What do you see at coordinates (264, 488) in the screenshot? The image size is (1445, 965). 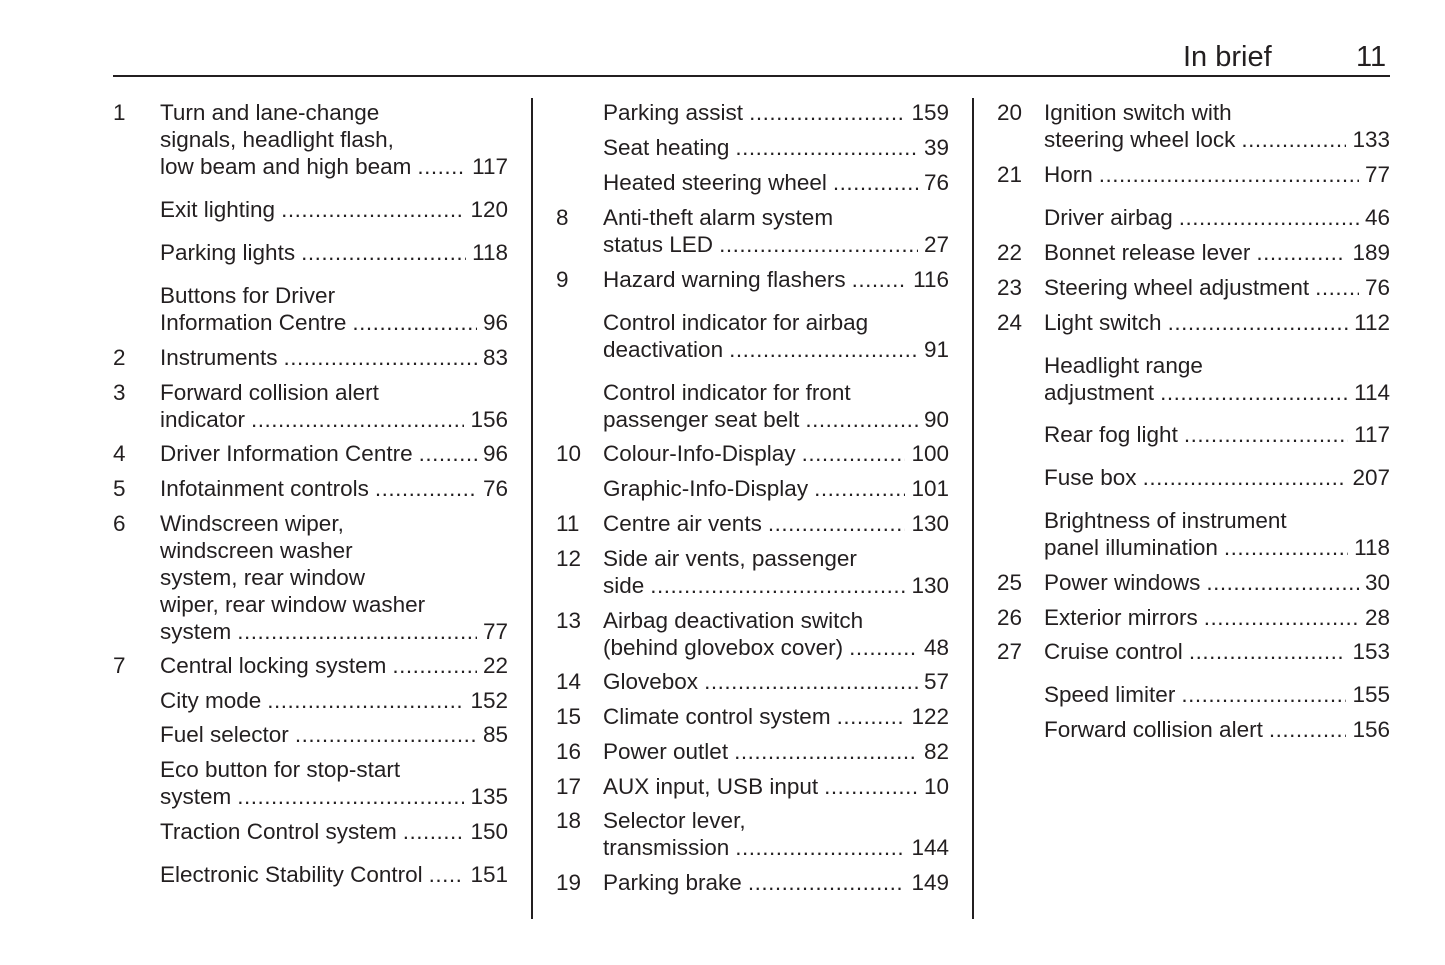 I see `entry-label: Infotainment controls` at bounding box center [264, 488].